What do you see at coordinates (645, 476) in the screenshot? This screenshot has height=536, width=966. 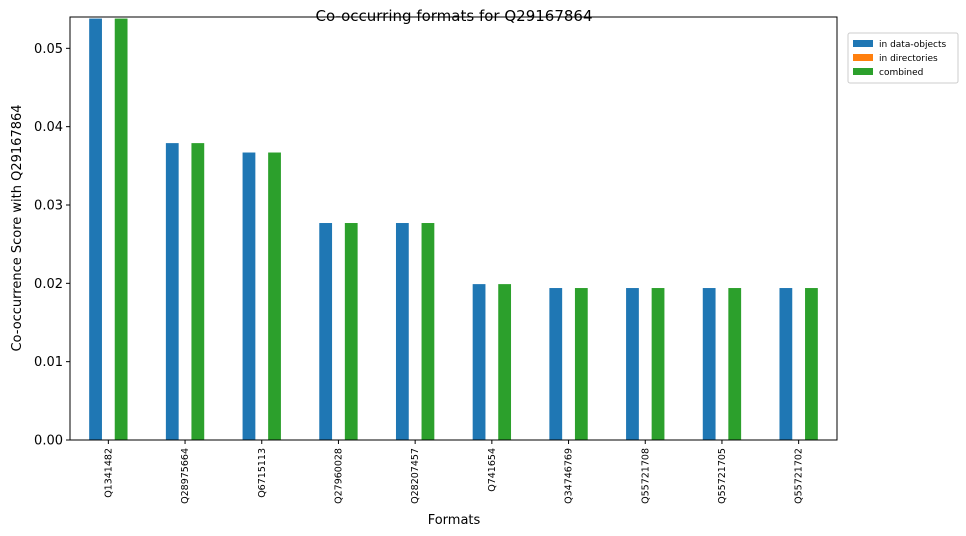 I see `x-tick-label: Q55721708` at bounding box center [645, 476].